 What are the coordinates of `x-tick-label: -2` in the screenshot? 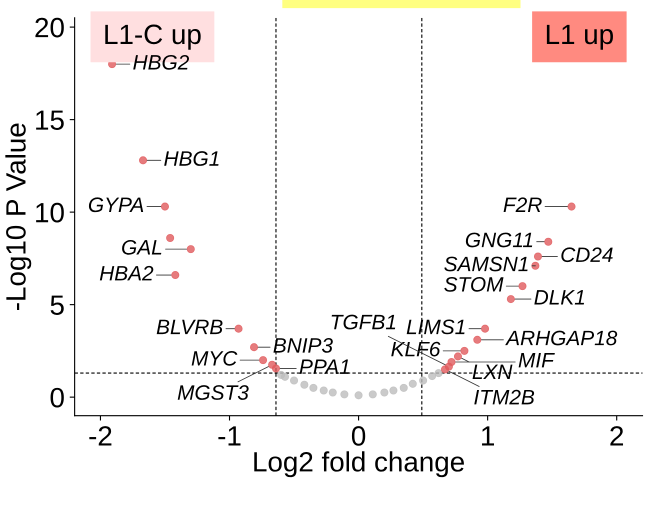 It's located at (100, 436).